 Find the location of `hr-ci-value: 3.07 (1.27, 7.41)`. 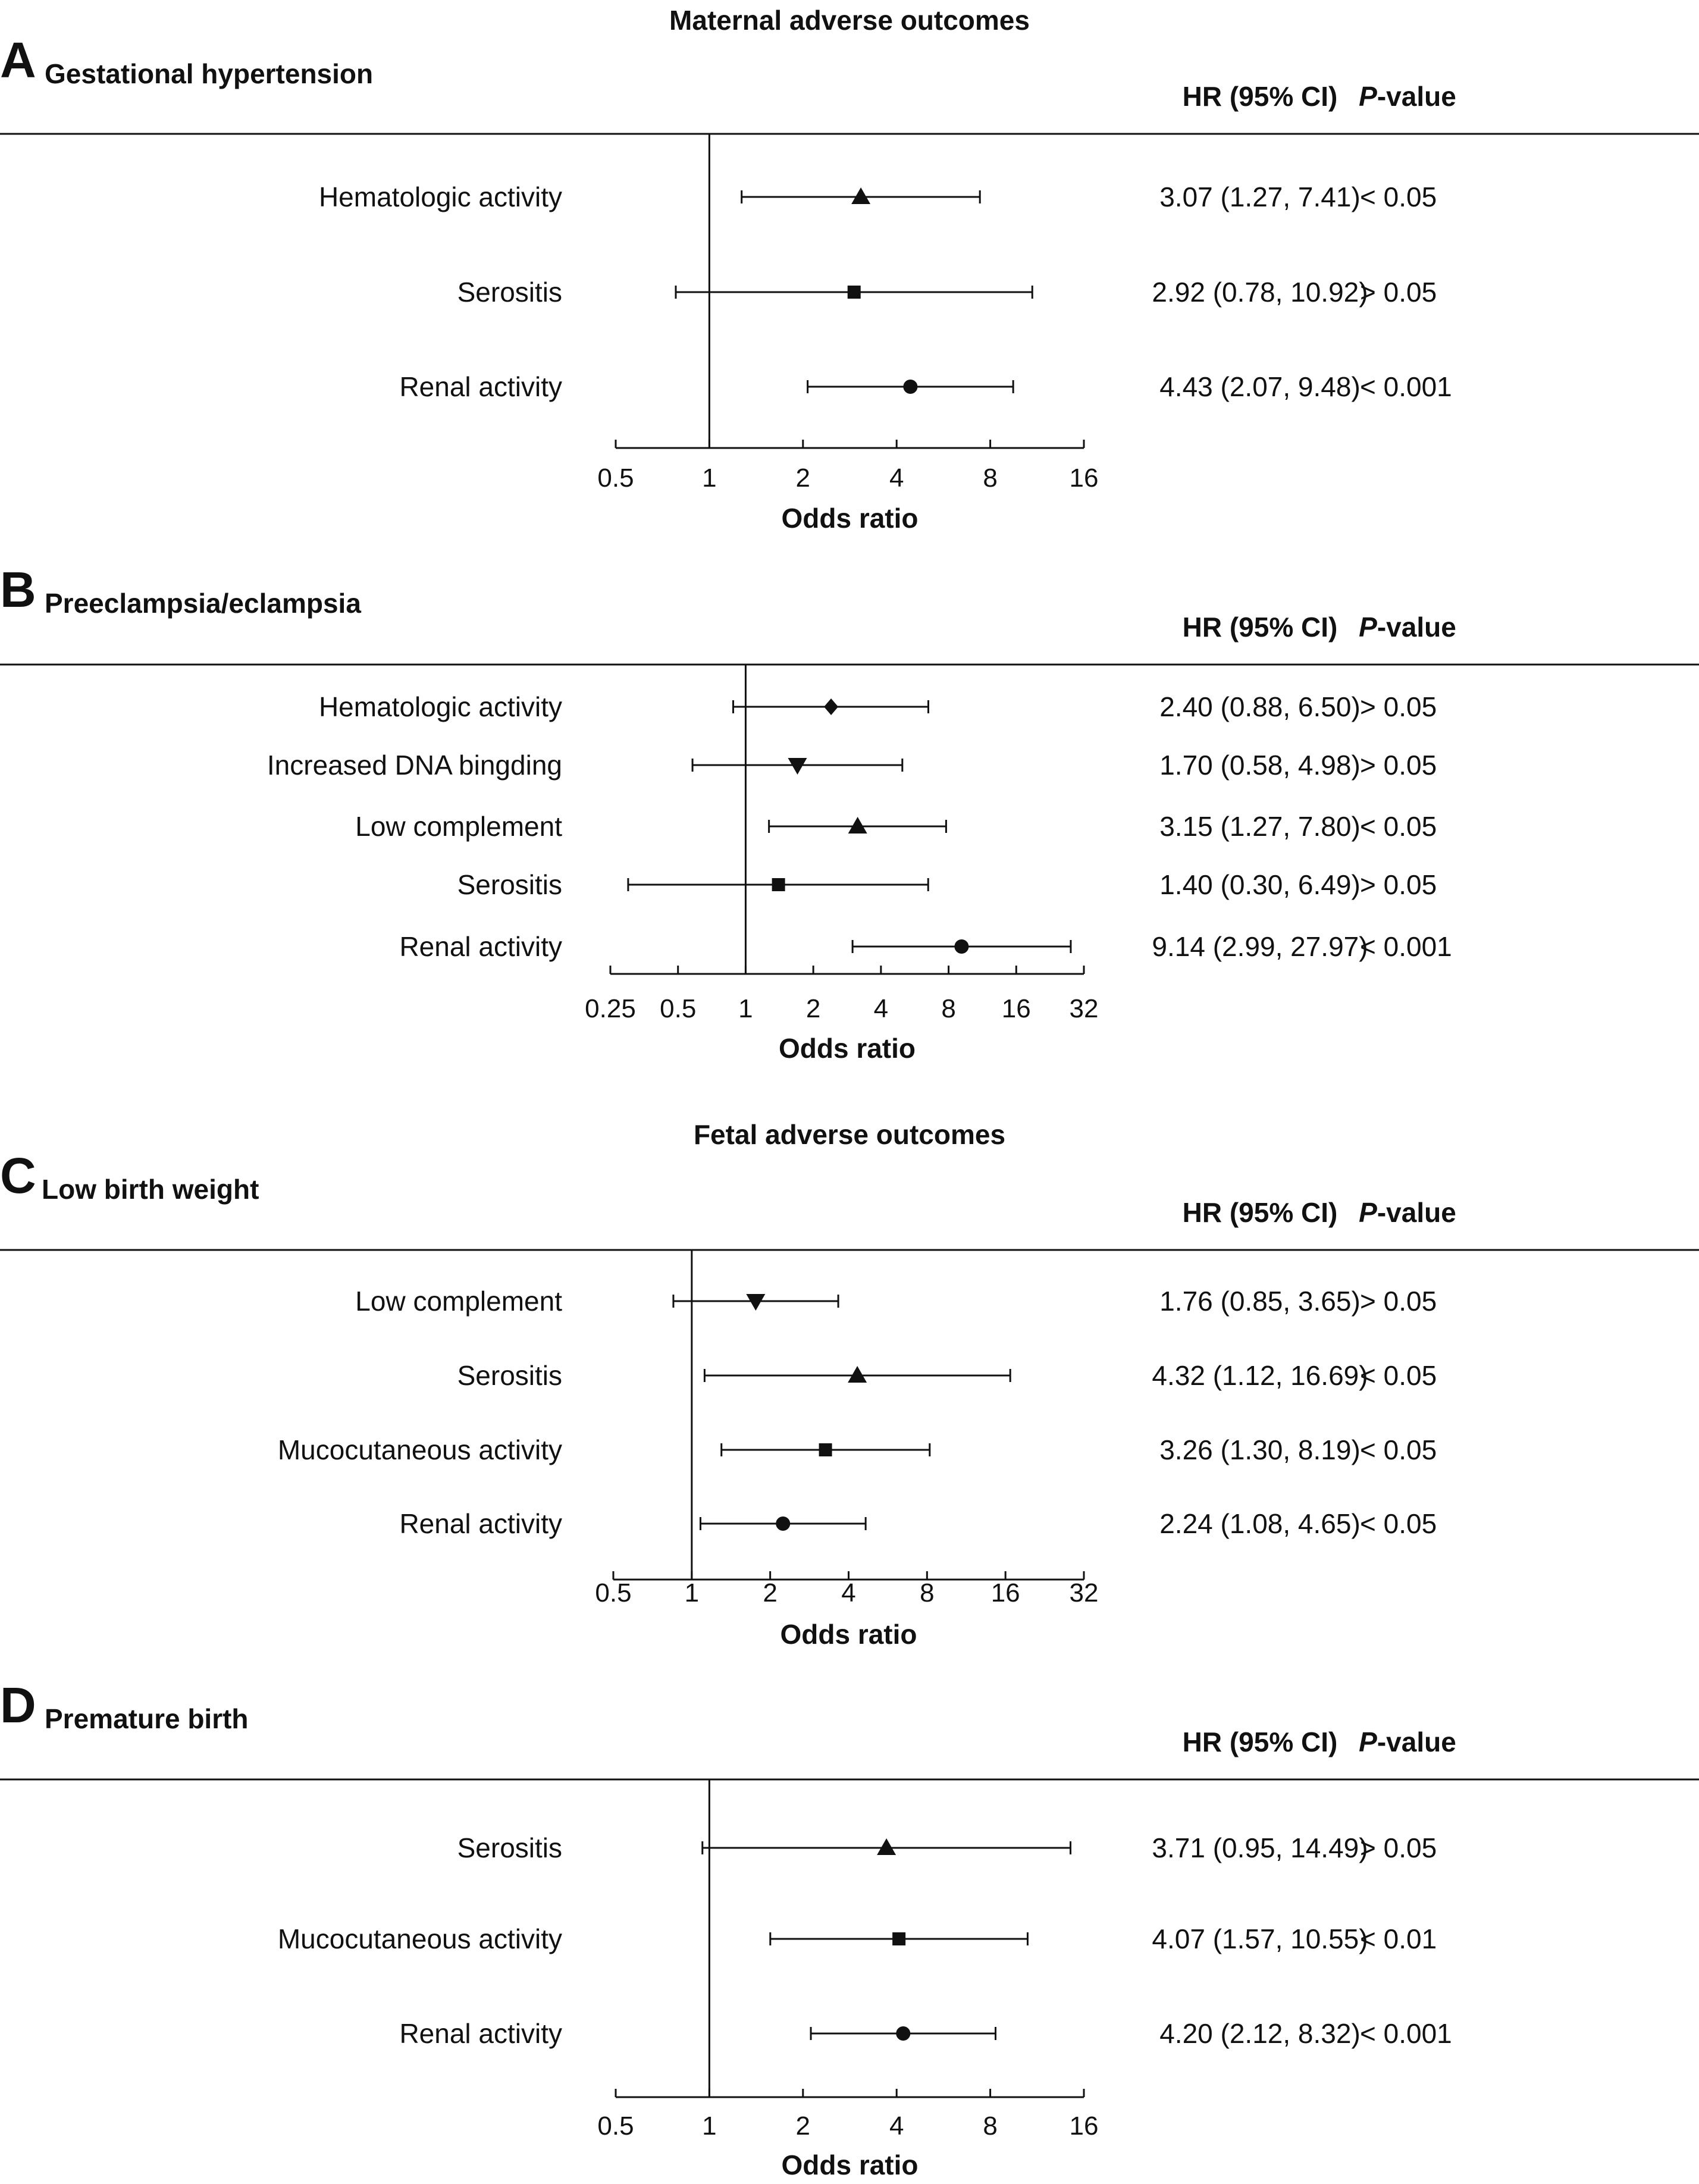

hr-ci-value: 3.07 (1.27, 7.41) is located at coordinates (1260, 196).